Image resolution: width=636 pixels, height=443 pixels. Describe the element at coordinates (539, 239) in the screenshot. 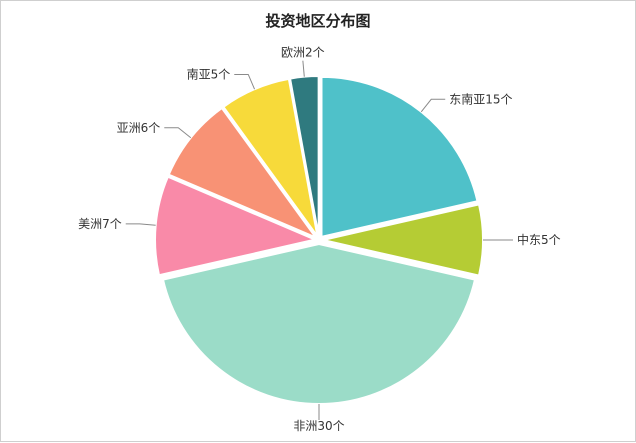

I see `slice-label-1: 中东5个` at that location.